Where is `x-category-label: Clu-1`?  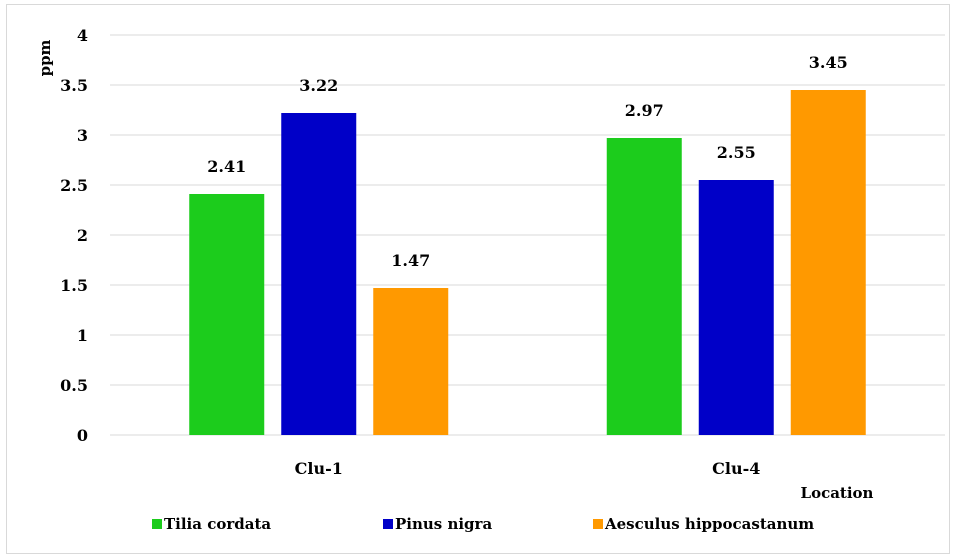 x-category-label: Clu-1 is located at coordinates (319, 468).